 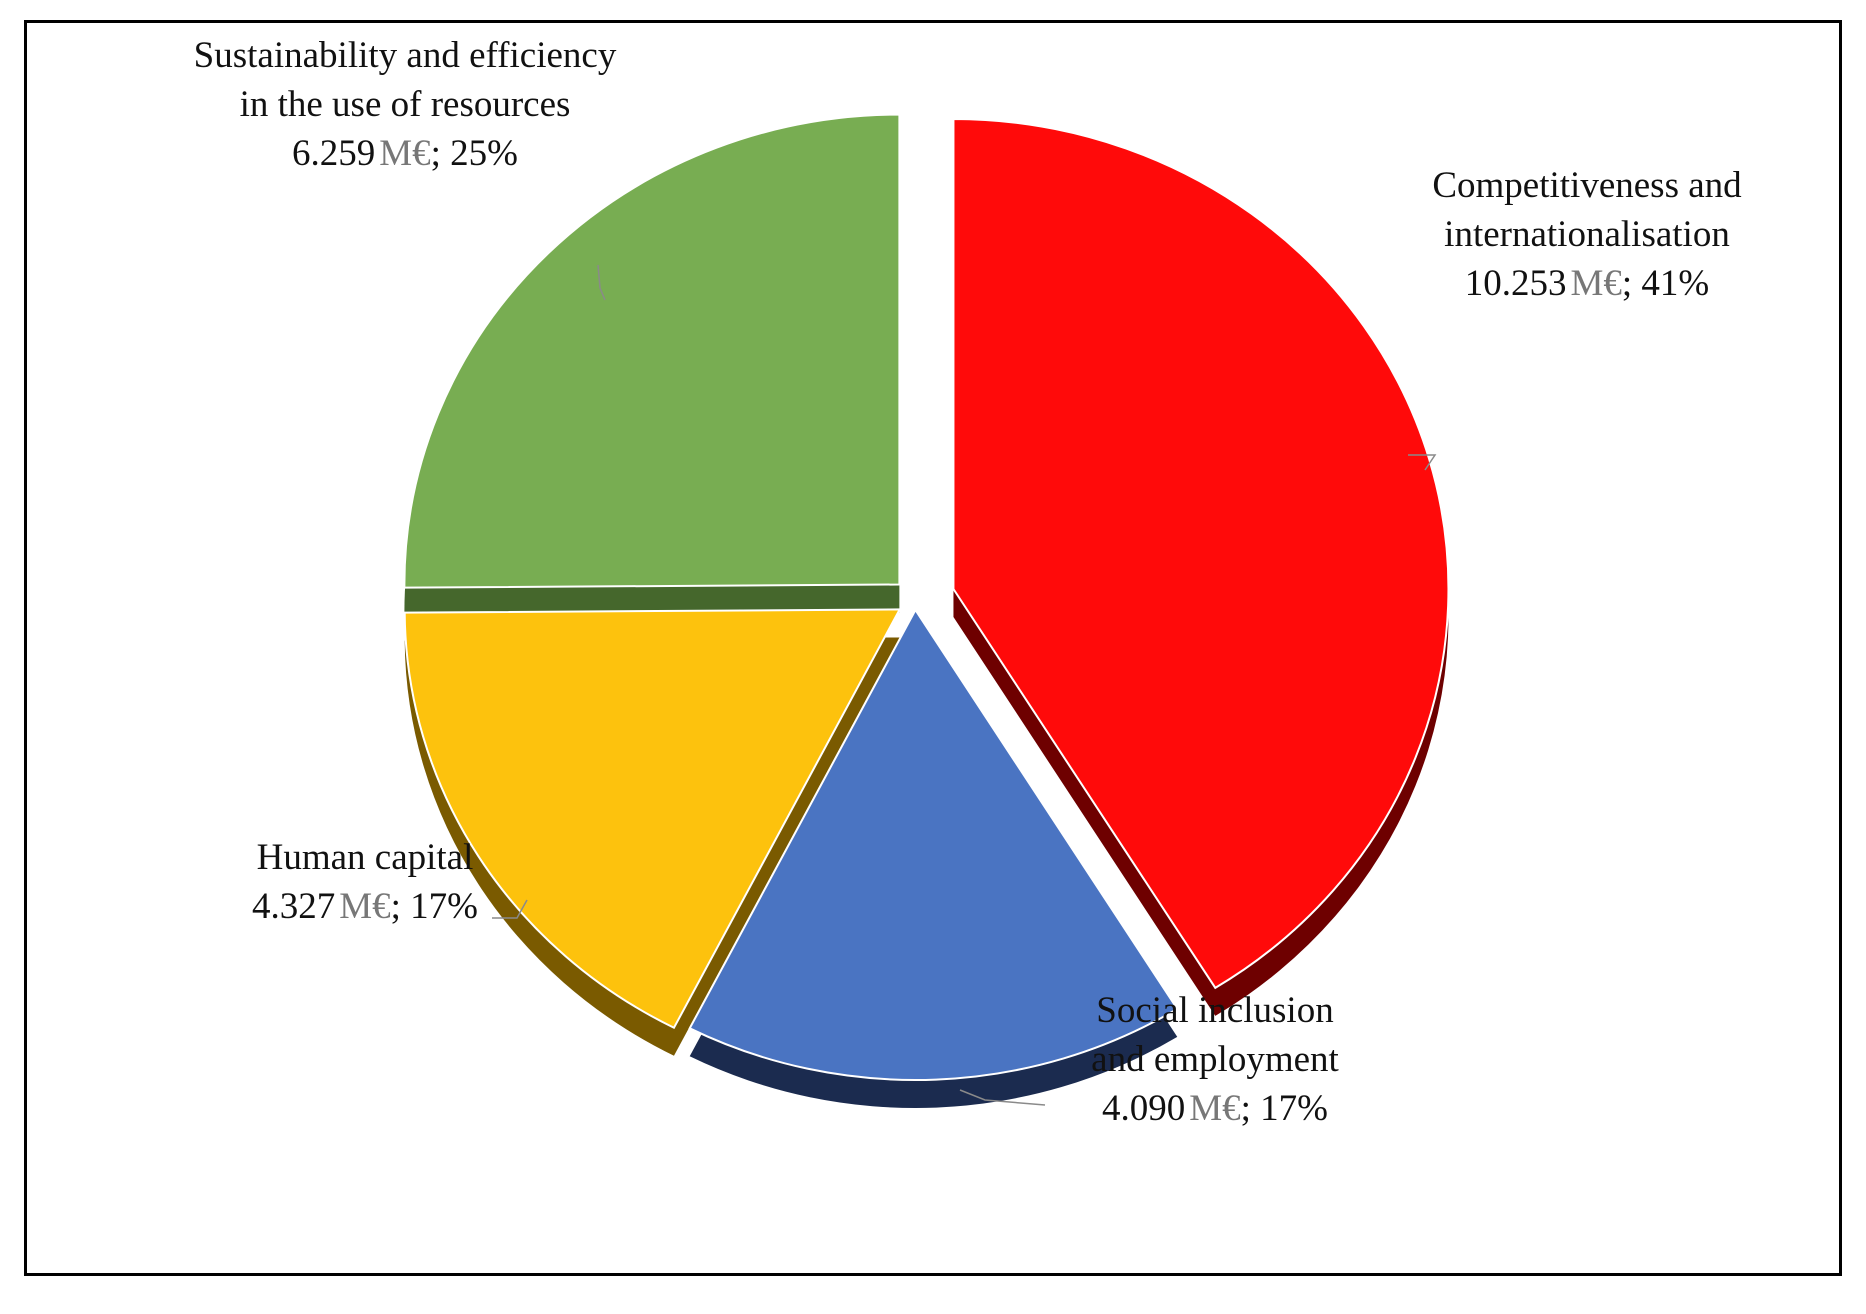 I want to click on value-line: 4.327 M€; 17%, so click(x=365, y=906).